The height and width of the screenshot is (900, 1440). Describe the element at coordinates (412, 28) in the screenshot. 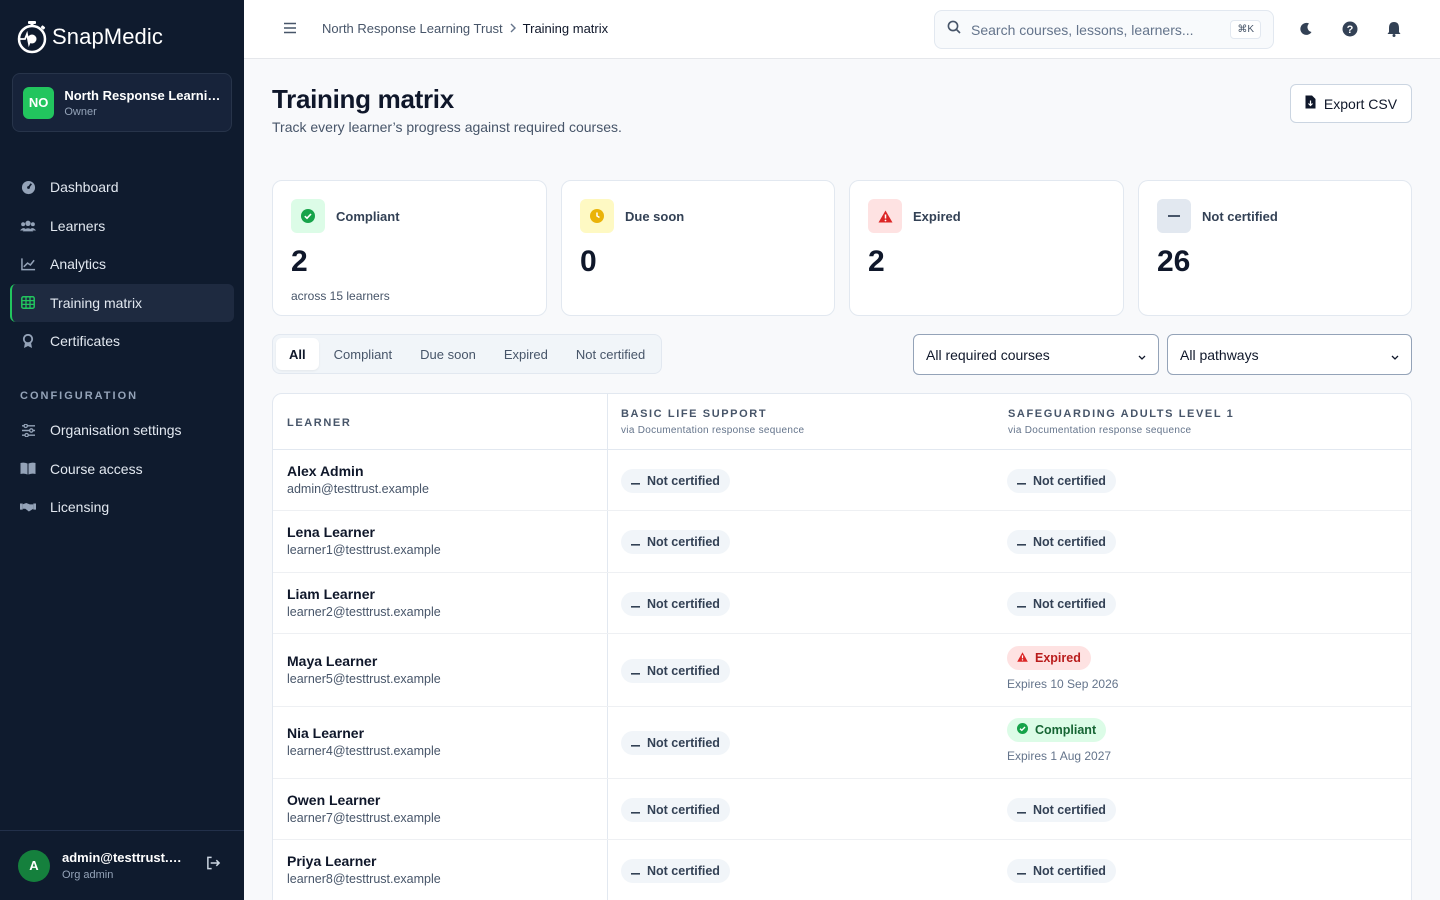

I see `breadcrumb-org: North Response Learning Trust` at that location.